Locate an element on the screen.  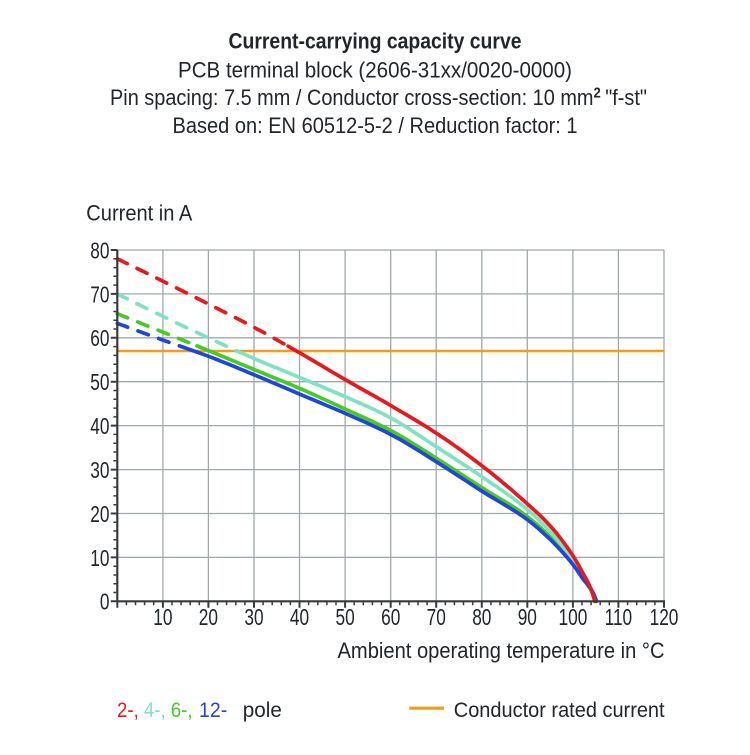
svg-text:Current-carrying capacity curv: Current-carrying capacity curve is located at coordinates (375, 41).